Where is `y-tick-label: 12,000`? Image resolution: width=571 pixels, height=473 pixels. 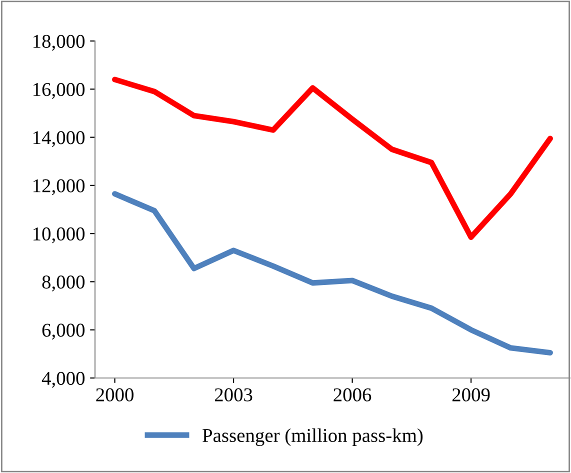 y-tick-label: 12,000 is located at coordinates (59, 187).